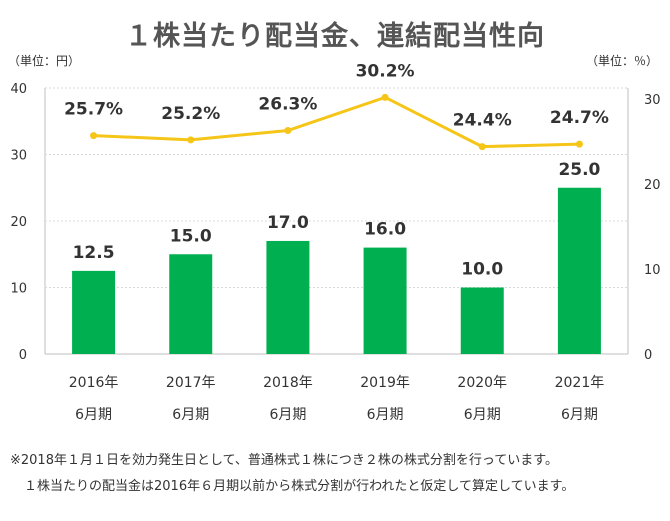 This screenshot has width=670, height=521. I want to click on bar-value-label: 16.0, so click(385, 230).